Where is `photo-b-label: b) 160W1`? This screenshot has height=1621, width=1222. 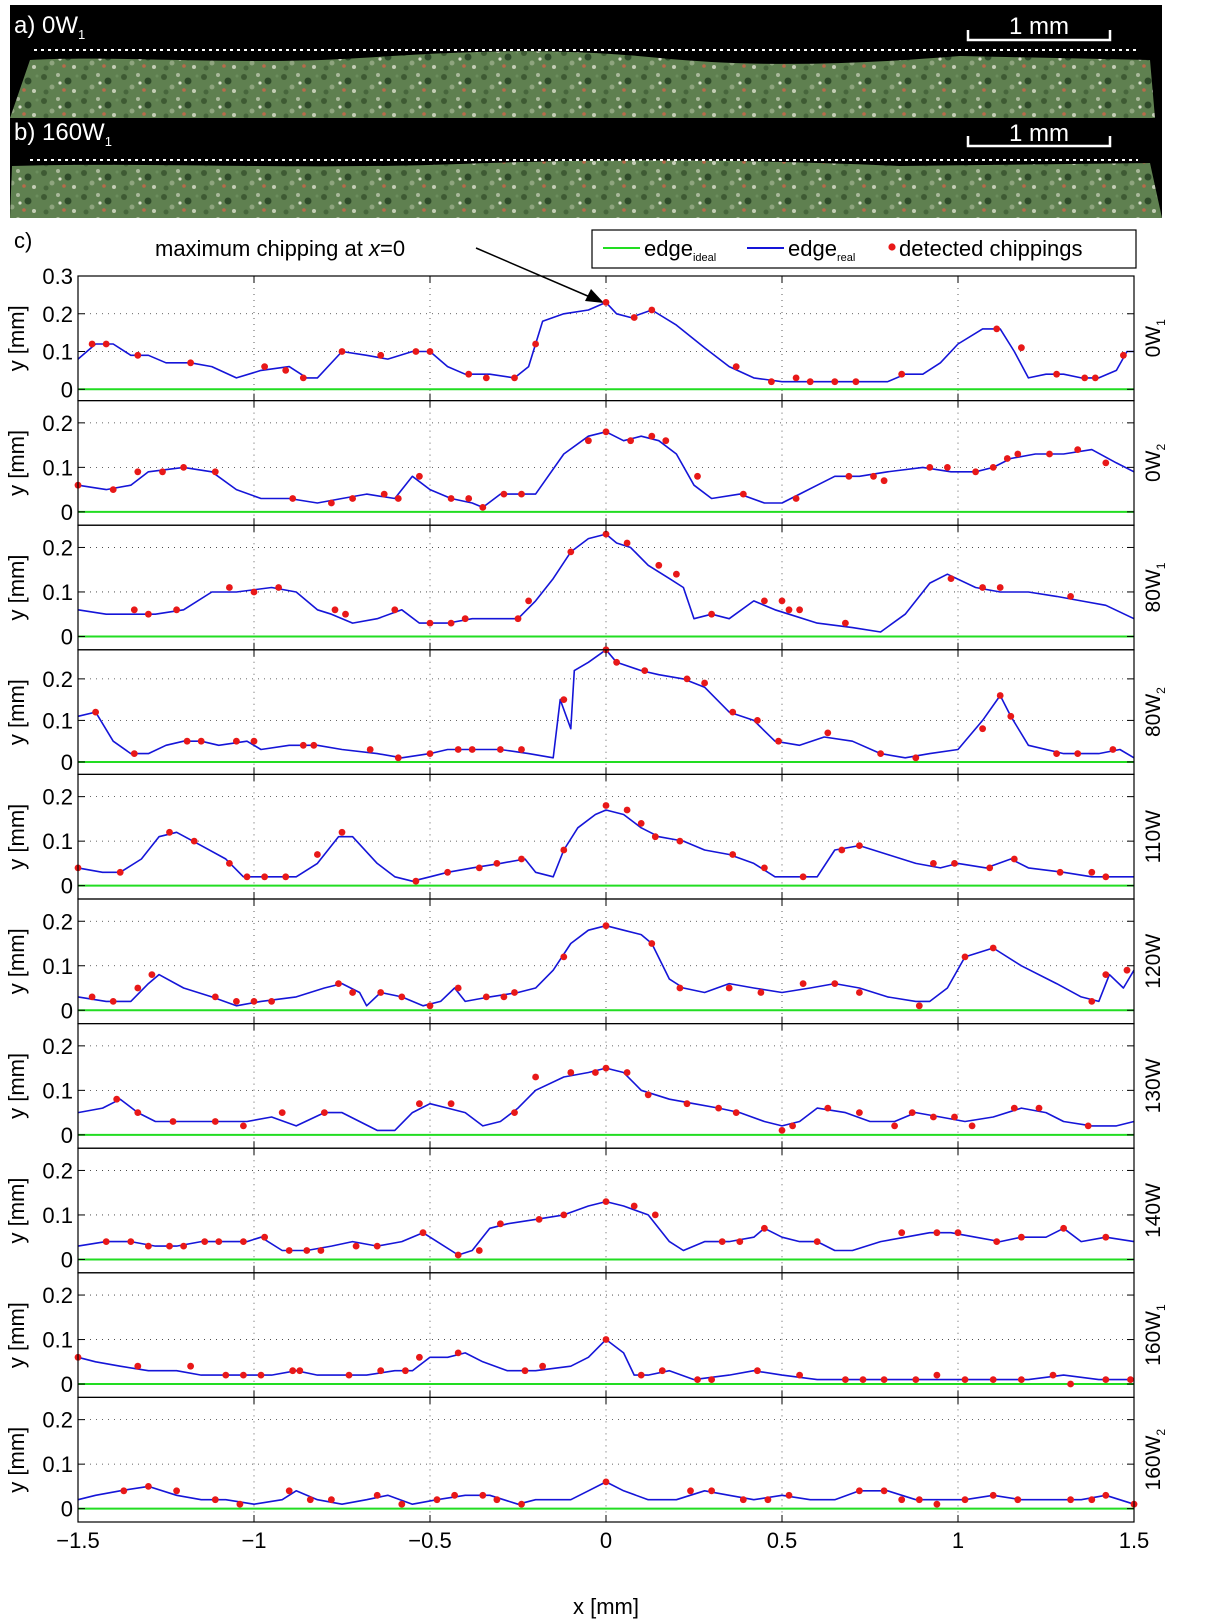 photo-b-label: b) 160W1 is located at coordinates (63, 134).